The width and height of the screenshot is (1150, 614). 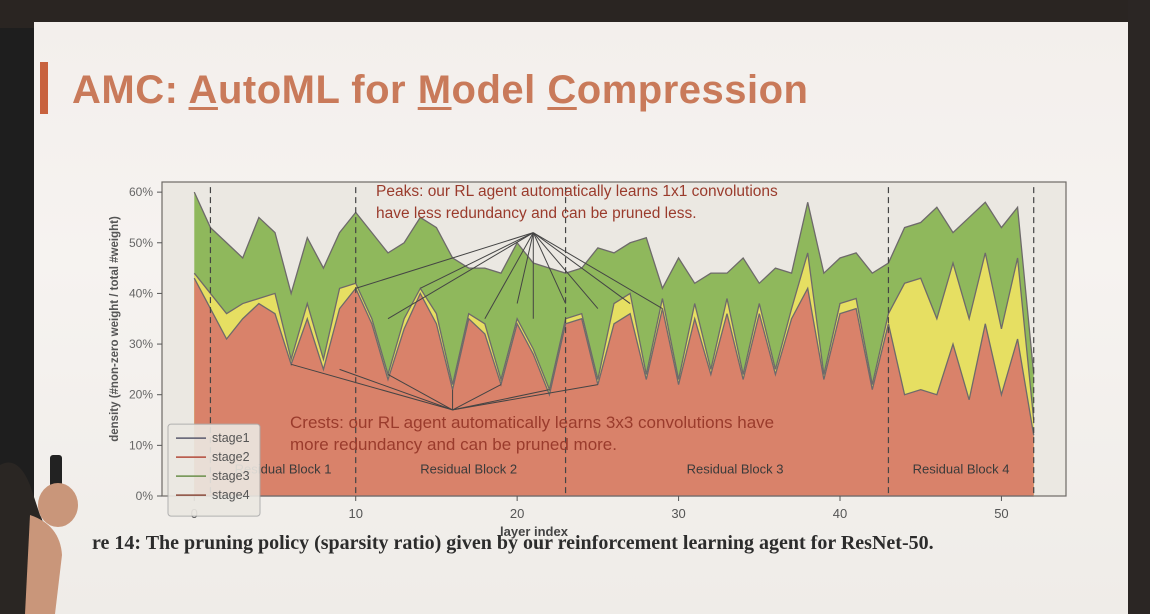 I want to click on legend-label: stage2, so click(x=231, y=457).